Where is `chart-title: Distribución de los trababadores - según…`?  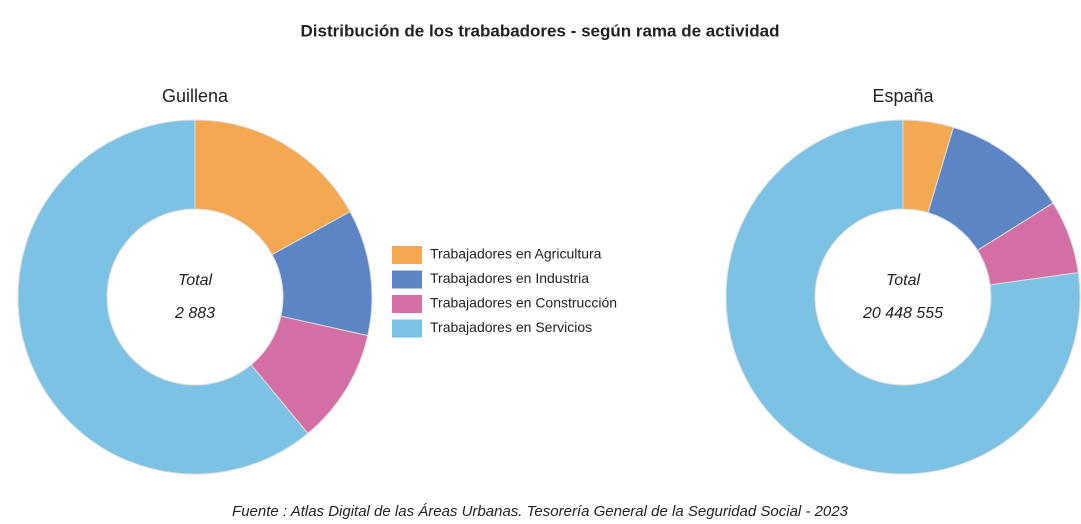
chart-title: Distribución de los trababadores - según… is located at coordinates (540, 30).